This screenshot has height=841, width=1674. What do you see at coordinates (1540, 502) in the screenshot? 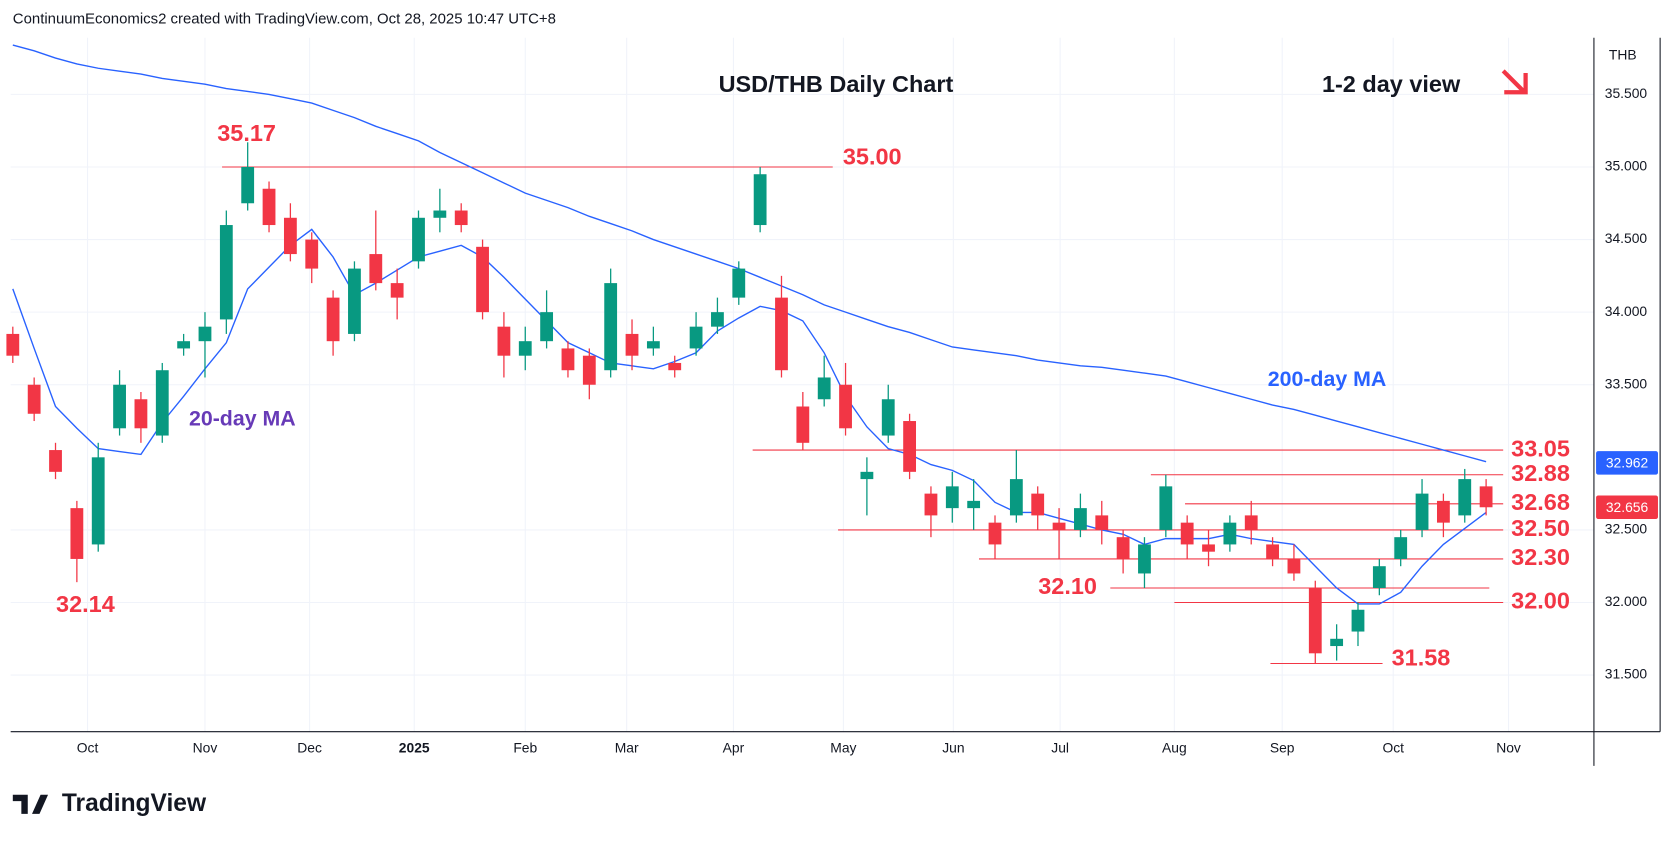
I see `level-label: 32.68` at bounding box center [1540, 502].